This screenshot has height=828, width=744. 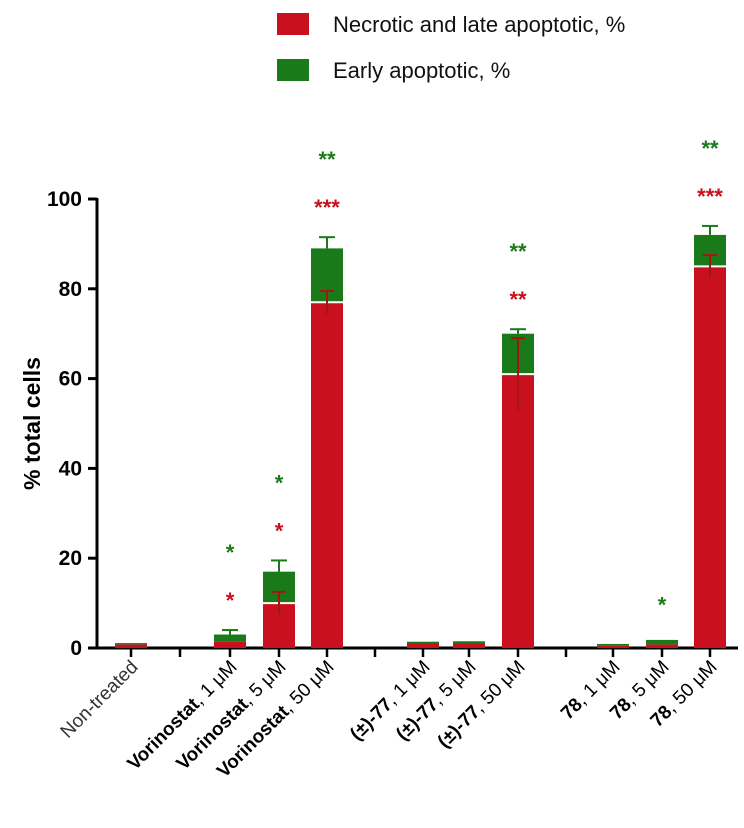 What do you see at coordinates (59, 424) in the screenshot?
I see `y-axis: 0 20 40 60 80 100 % total cells` at bounding box center [59, 424].